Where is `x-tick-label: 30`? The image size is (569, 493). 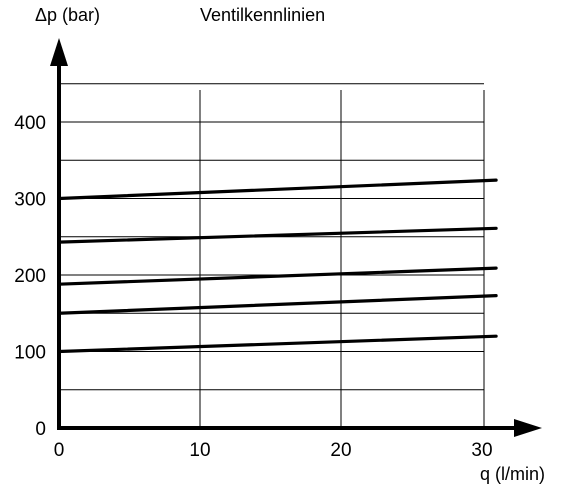
x-tick-label: 30 is located at coordinates (481, 450).